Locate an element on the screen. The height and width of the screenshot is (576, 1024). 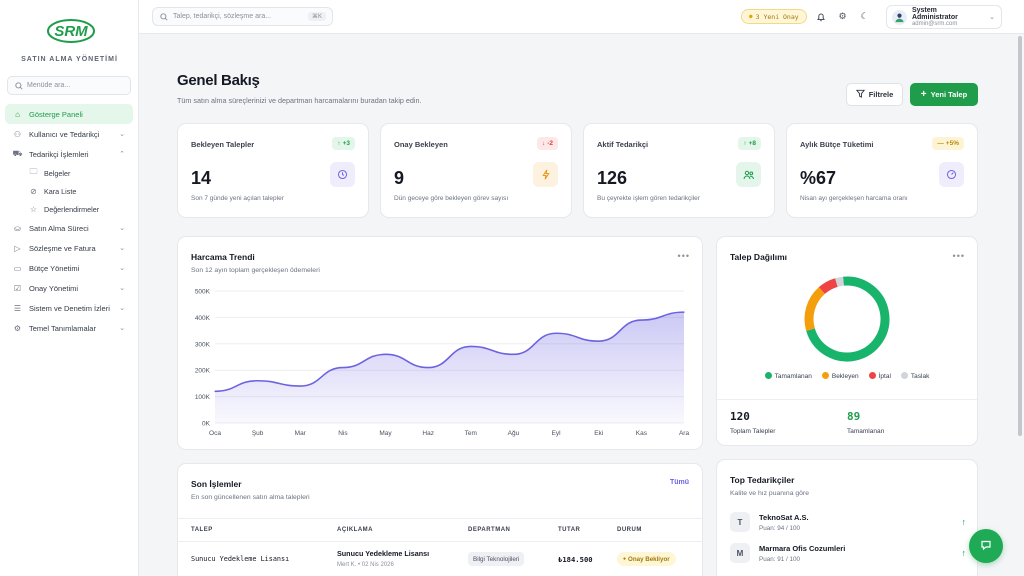
stat-value: %67 is located at coordinates (818, 178).